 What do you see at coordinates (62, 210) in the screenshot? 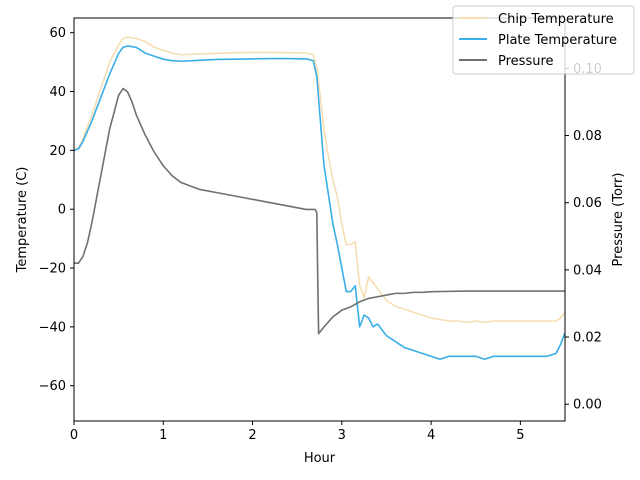
I see `y-left-tick-label: 0` at bounding box center [62, 210].